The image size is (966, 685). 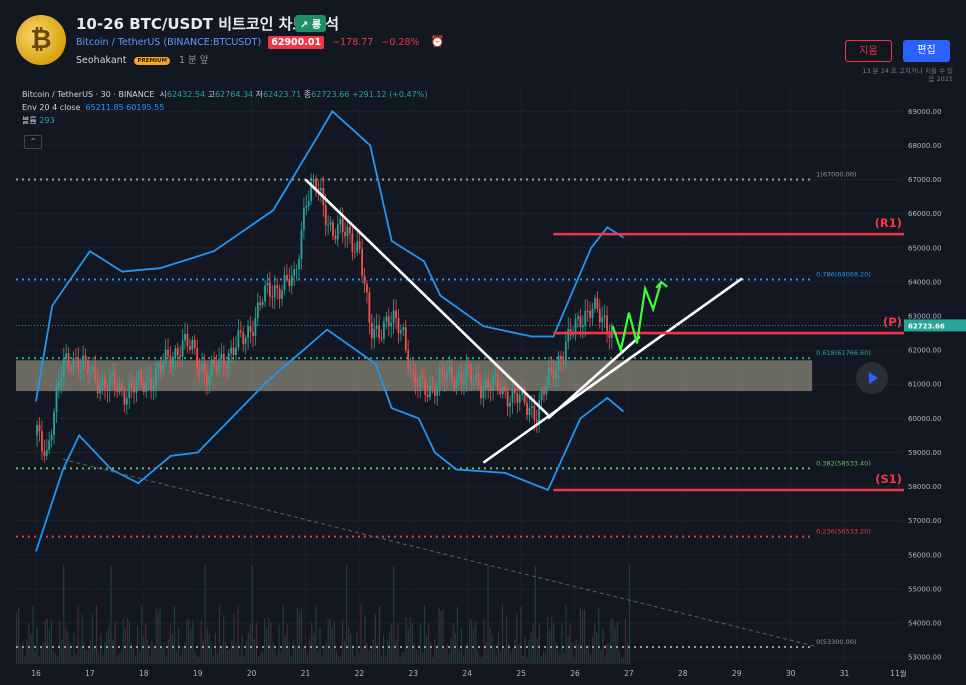 I want to click on avatar: ₿, so click(x=41, y=40).